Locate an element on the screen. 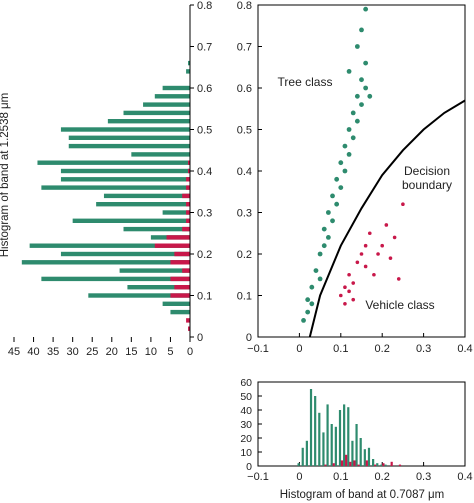 This screenshot has width=474, height=503. scatter-ytick-label: 0.2 is located at coordinates (244, 255).